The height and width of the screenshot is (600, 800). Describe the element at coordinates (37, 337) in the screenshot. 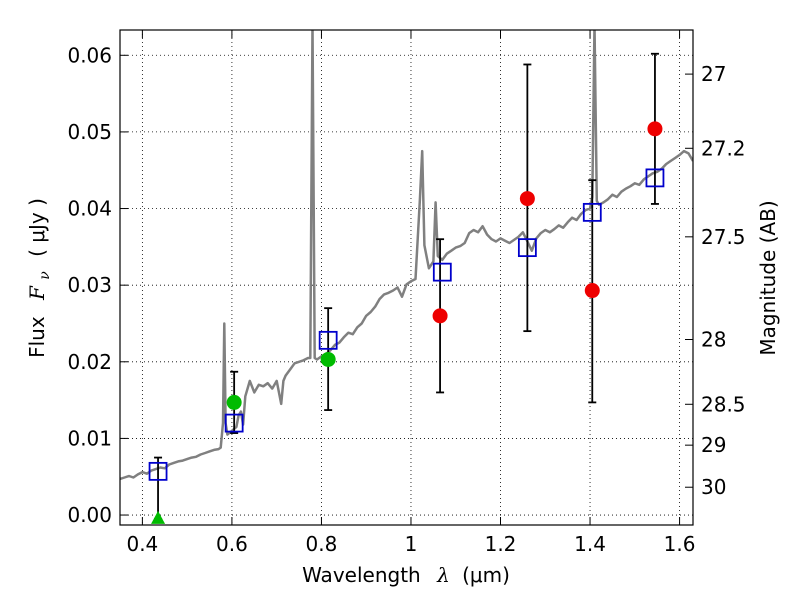

I see `y-axis-title-text: Flux` at that location.